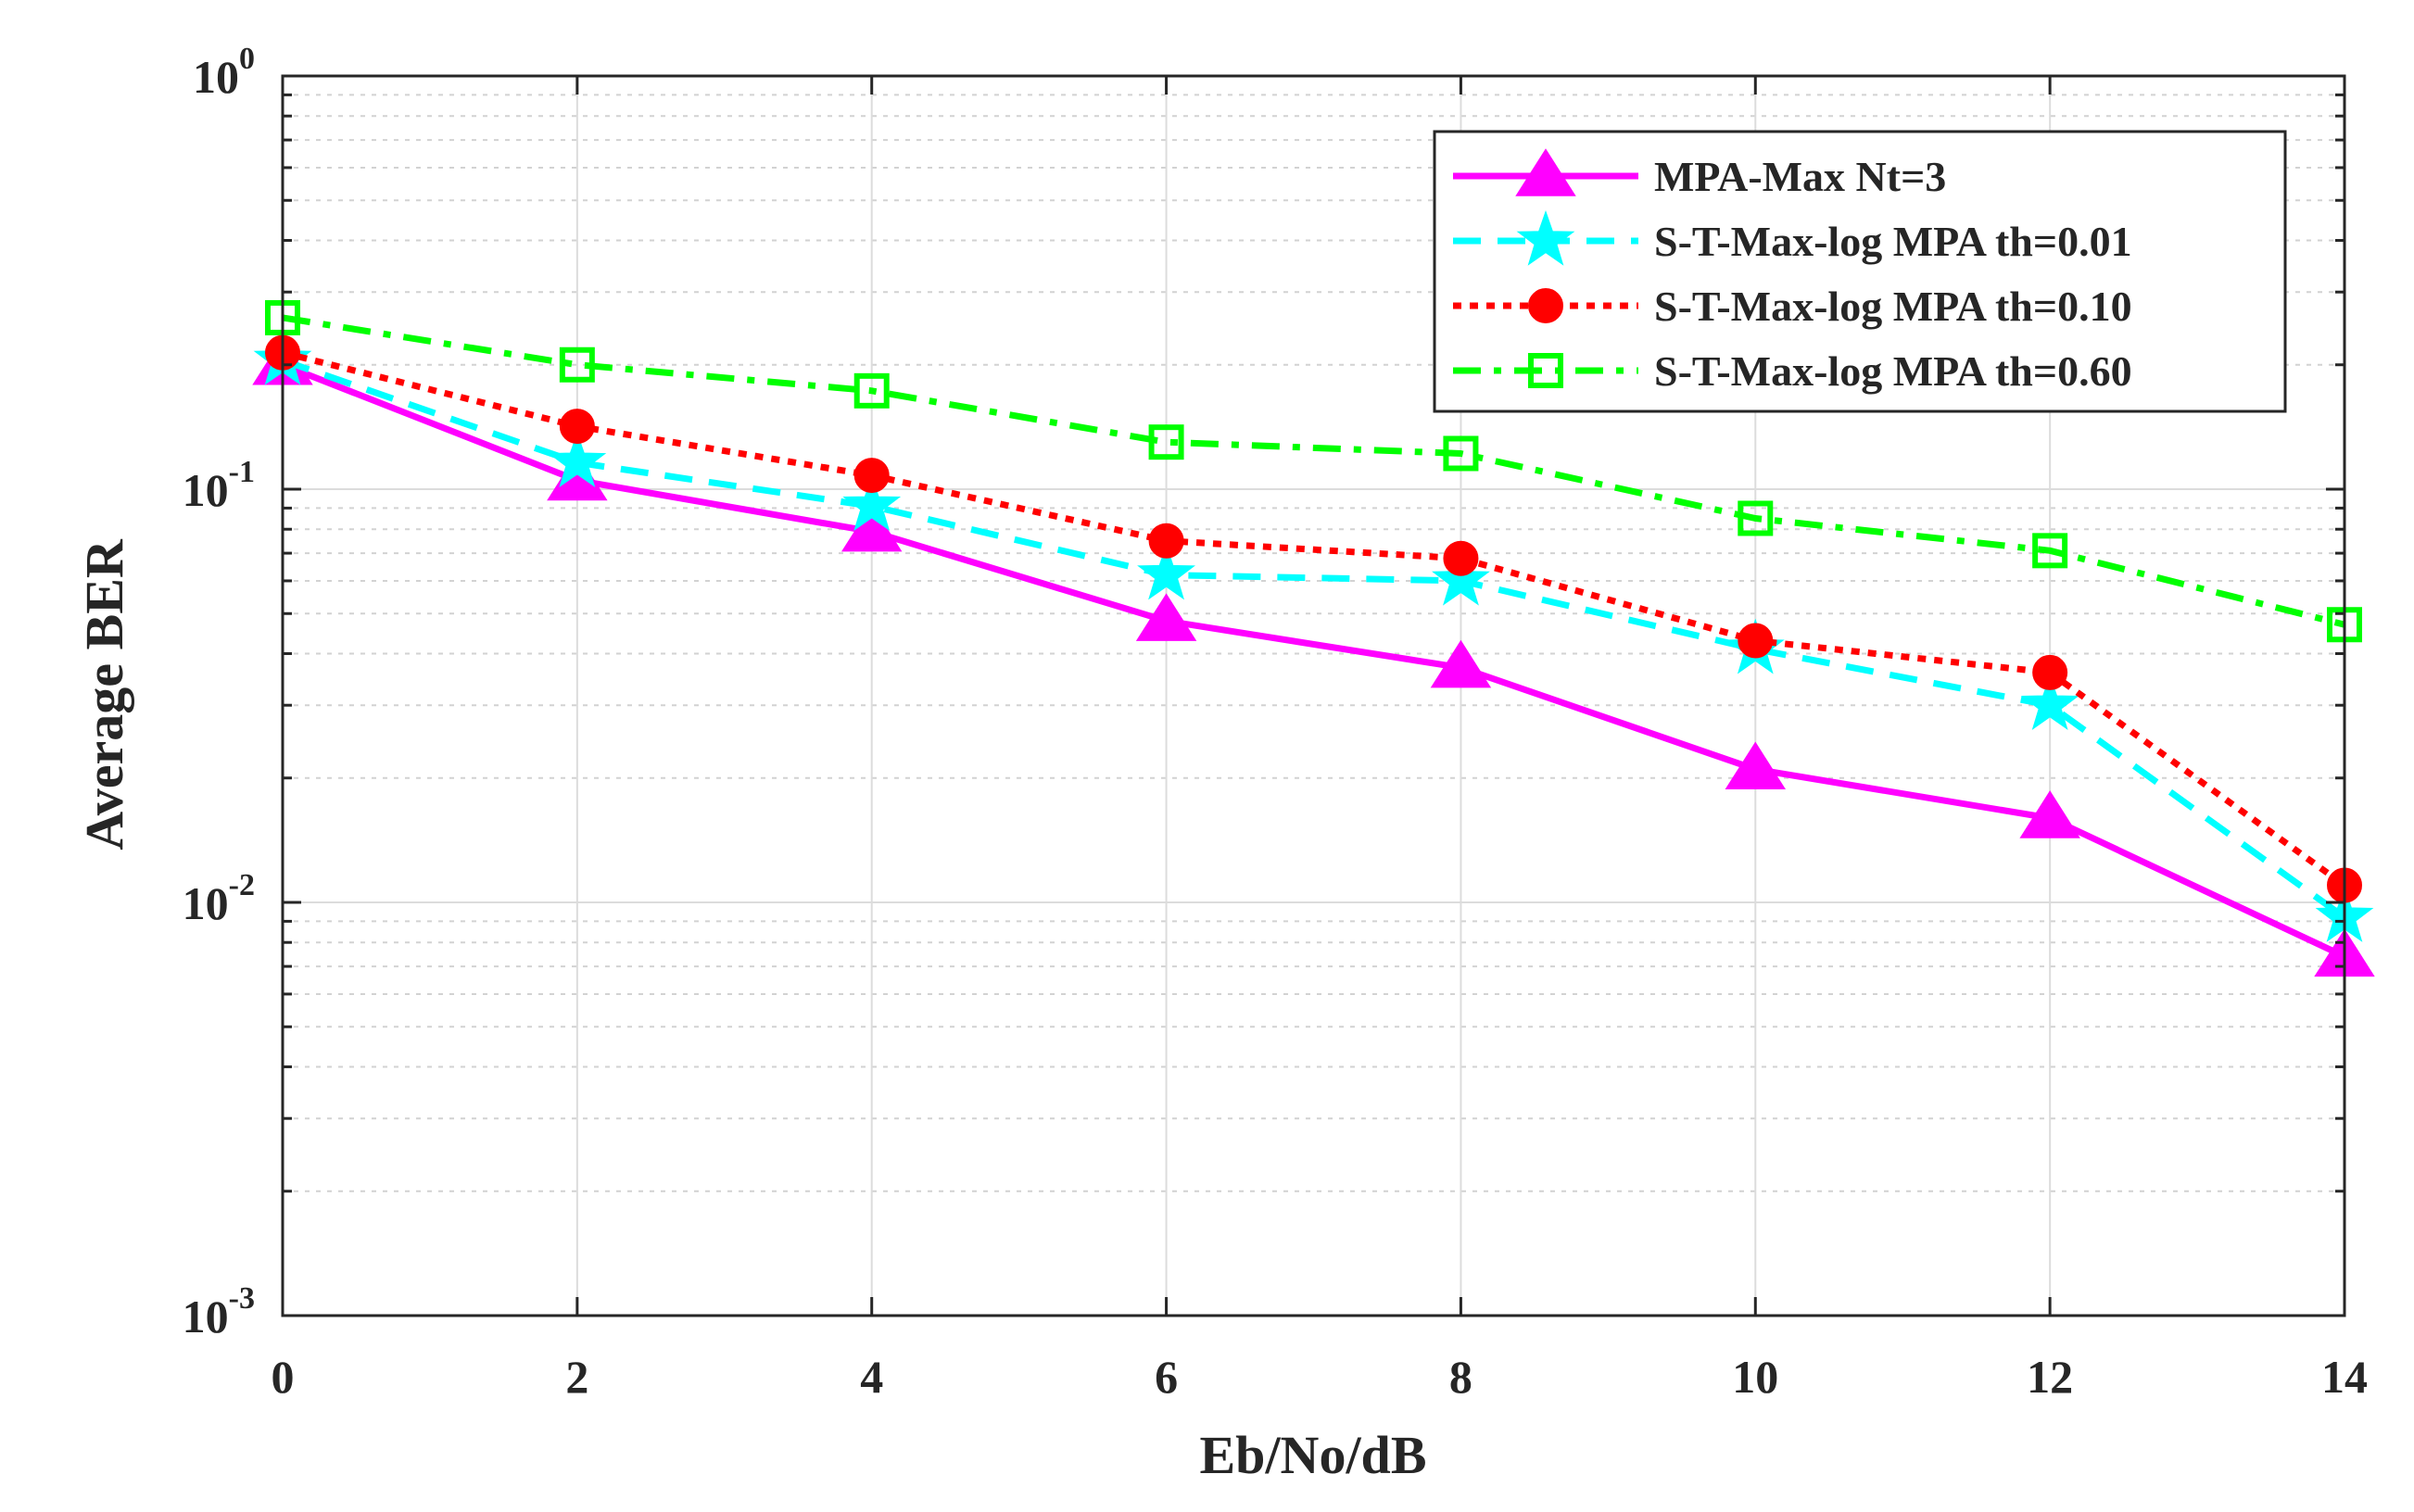 This screenshot has height=1512, width=2414. What do you see at coordinates (224, 72) in the screenshot?
I see `y-tick-label: 10⁰` at bounding box center [224, 72].